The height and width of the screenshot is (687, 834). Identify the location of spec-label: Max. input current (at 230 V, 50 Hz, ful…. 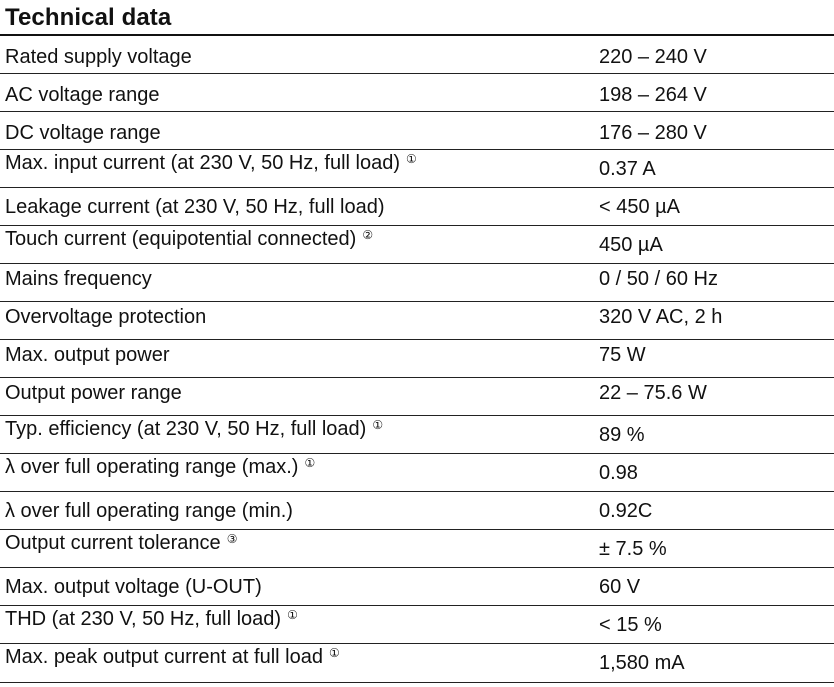
(211, 163).